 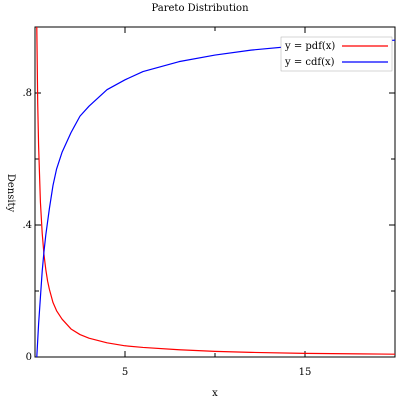 I want to click on y-tick-label: .4, so click(x=27, y=225).